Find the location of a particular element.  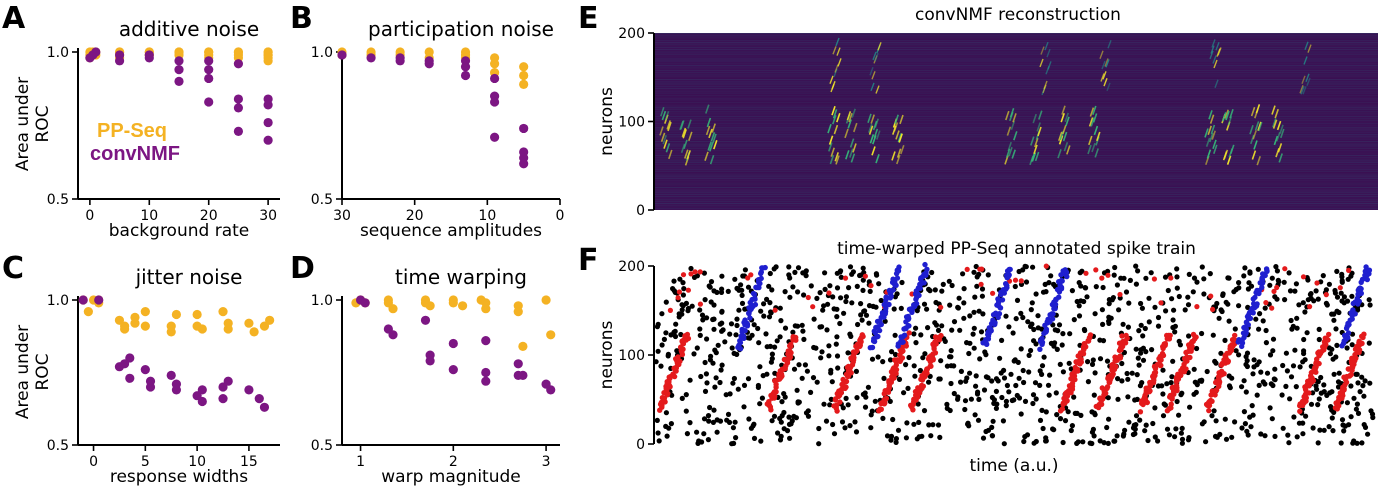

y-tick-label: 0.5 is located at coordinates (322, 200).